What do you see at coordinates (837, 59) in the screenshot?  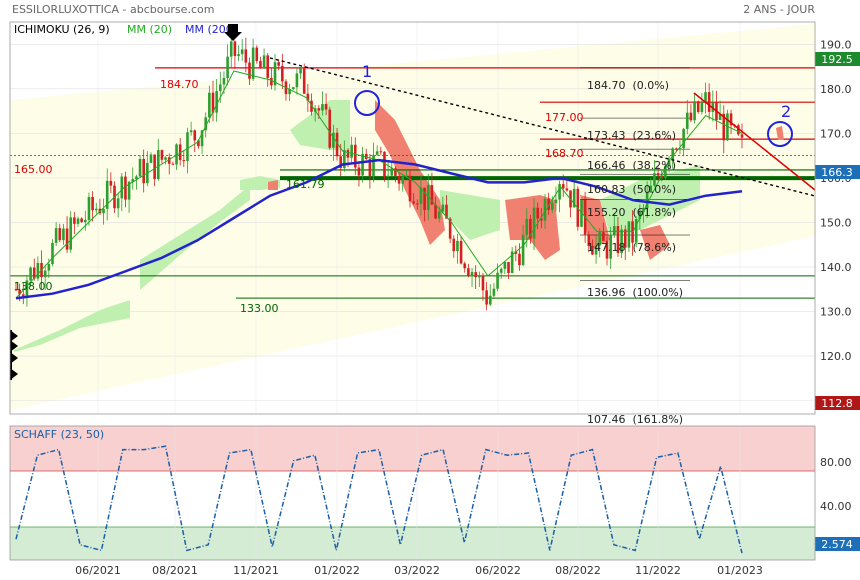 I see `high-badge-bg` at bounding box center [837, 59].